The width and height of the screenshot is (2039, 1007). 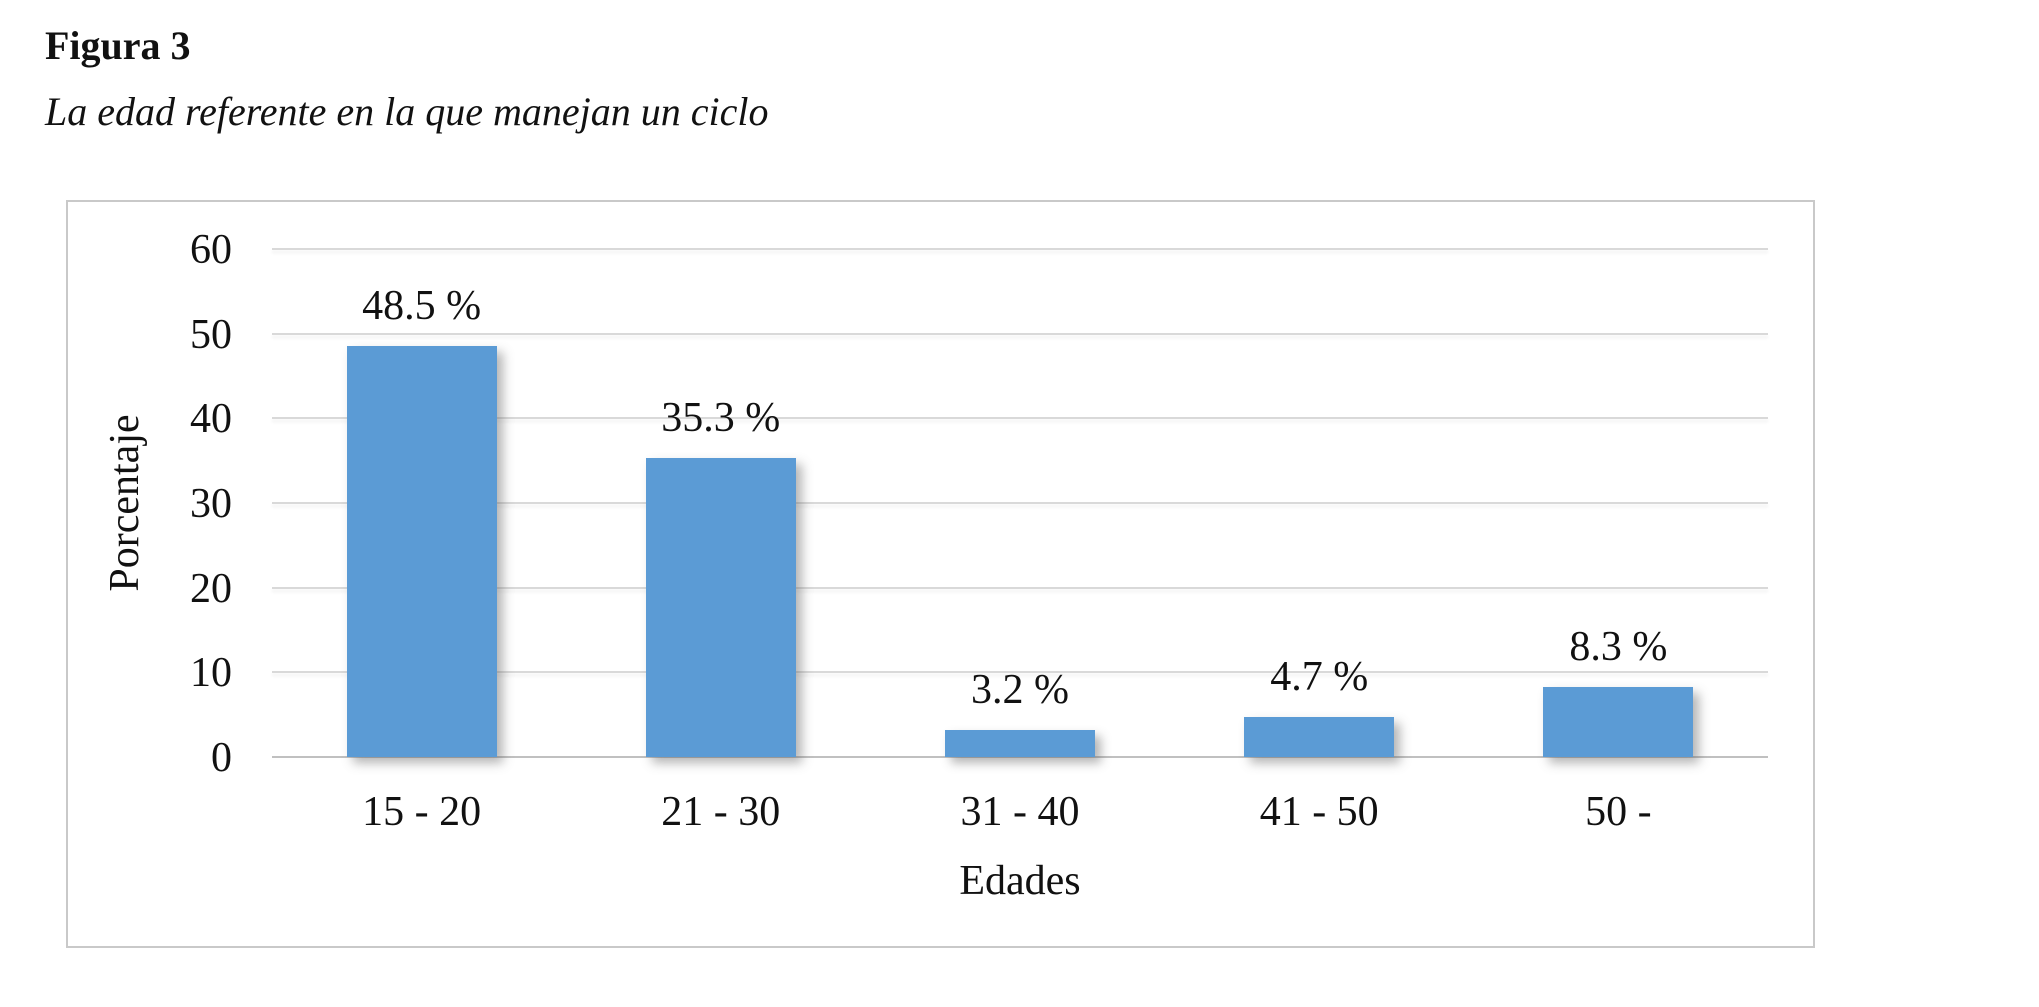 I want to click on y-tick-label: 20, so click(x=211, y=588).